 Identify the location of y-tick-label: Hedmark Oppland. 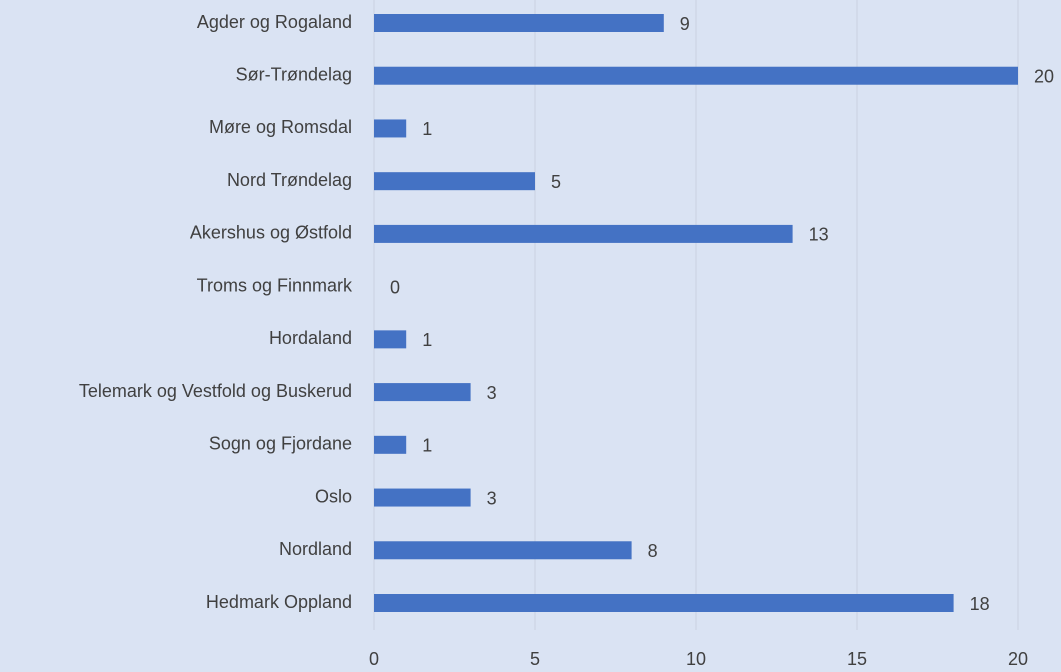
(279, 602).